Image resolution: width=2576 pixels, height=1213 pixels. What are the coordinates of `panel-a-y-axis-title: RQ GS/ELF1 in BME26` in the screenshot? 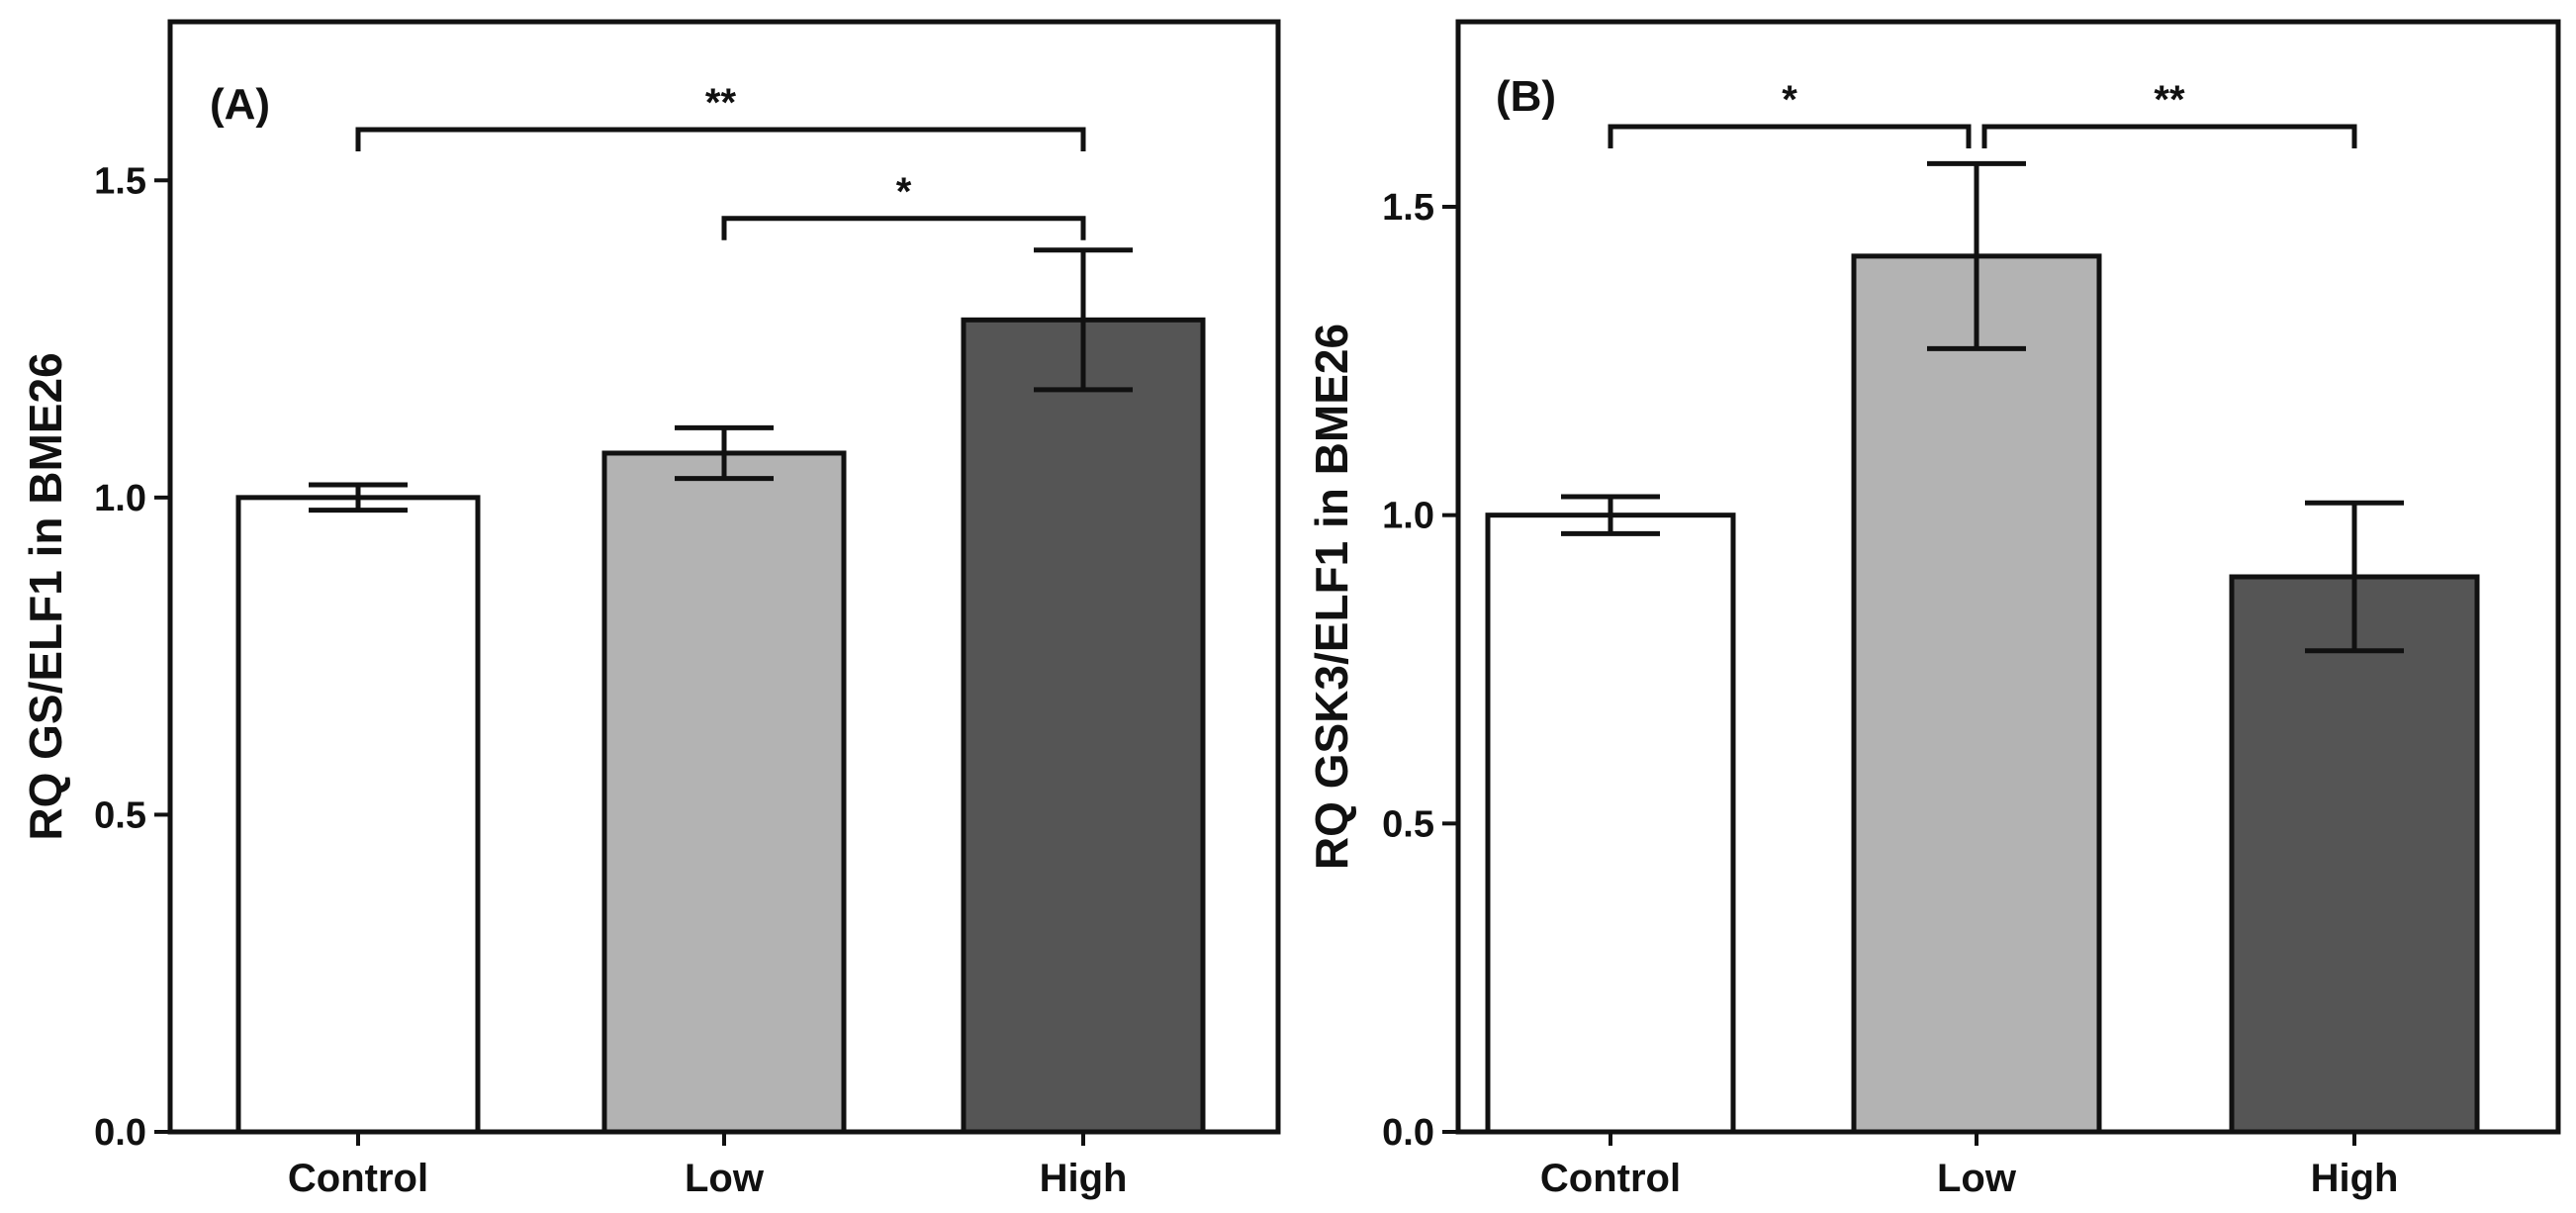 It's located at (45, 596).